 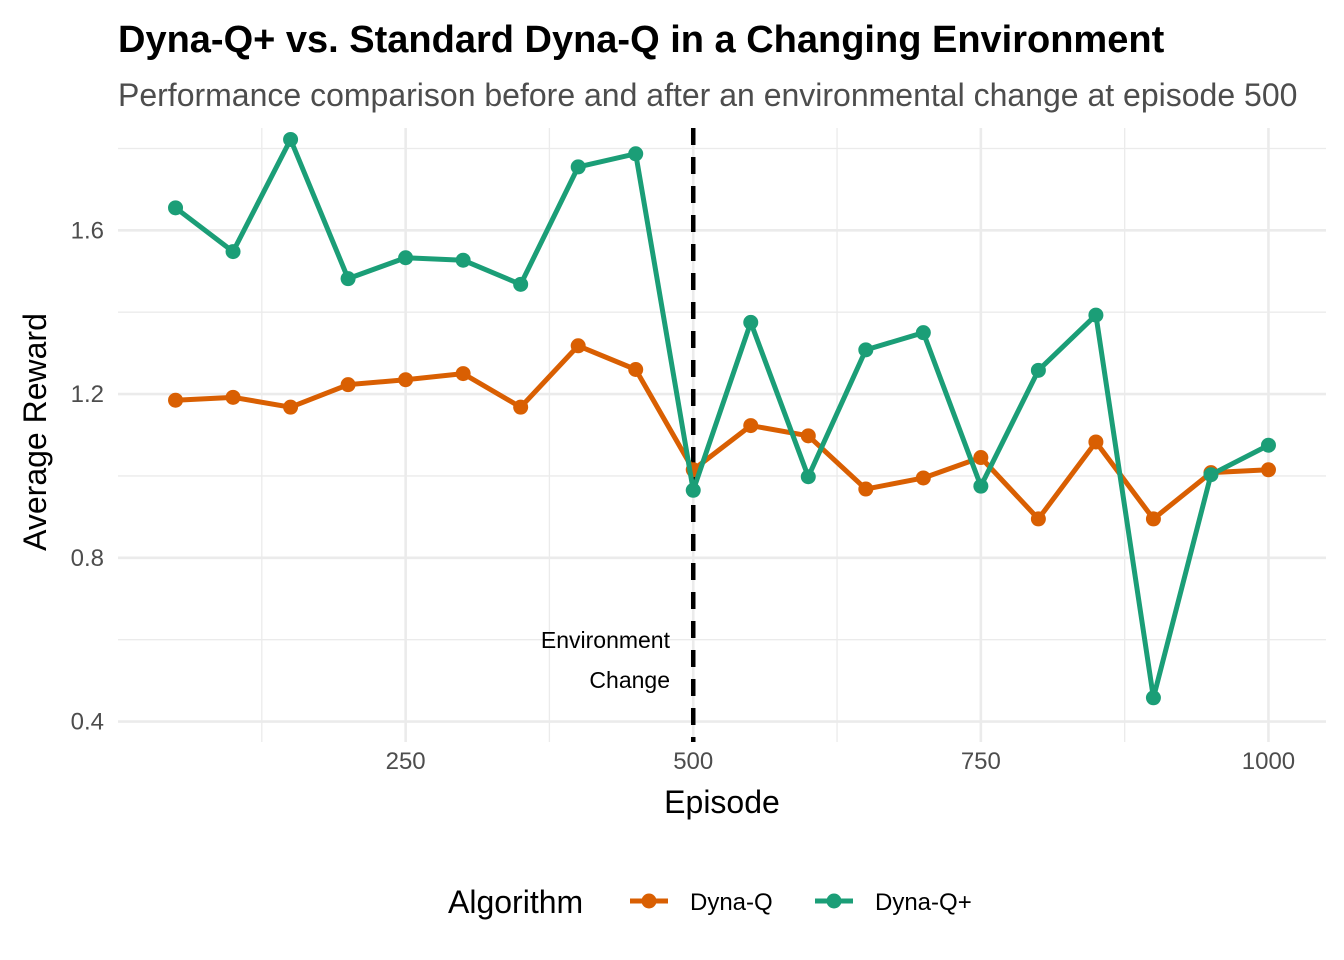 I want to click on y-tick-label: 0.8, so click(x=87, y=558).